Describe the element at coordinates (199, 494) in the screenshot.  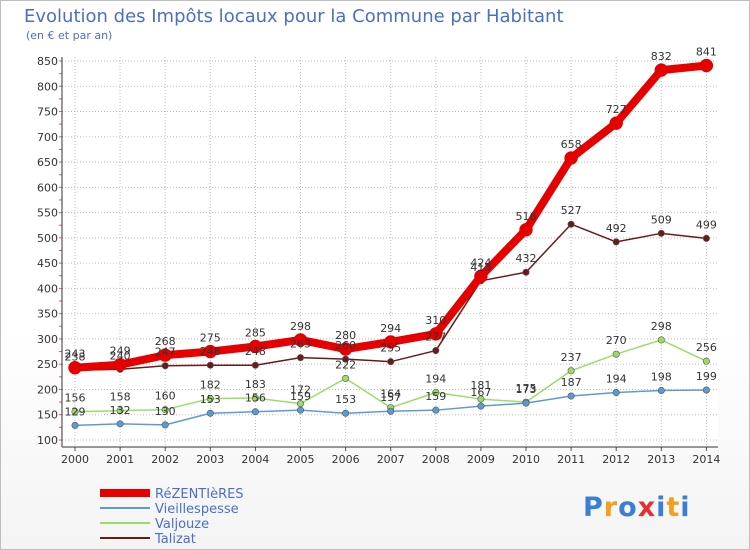
I see `legend-label: RéZENTIèRES` at that location.